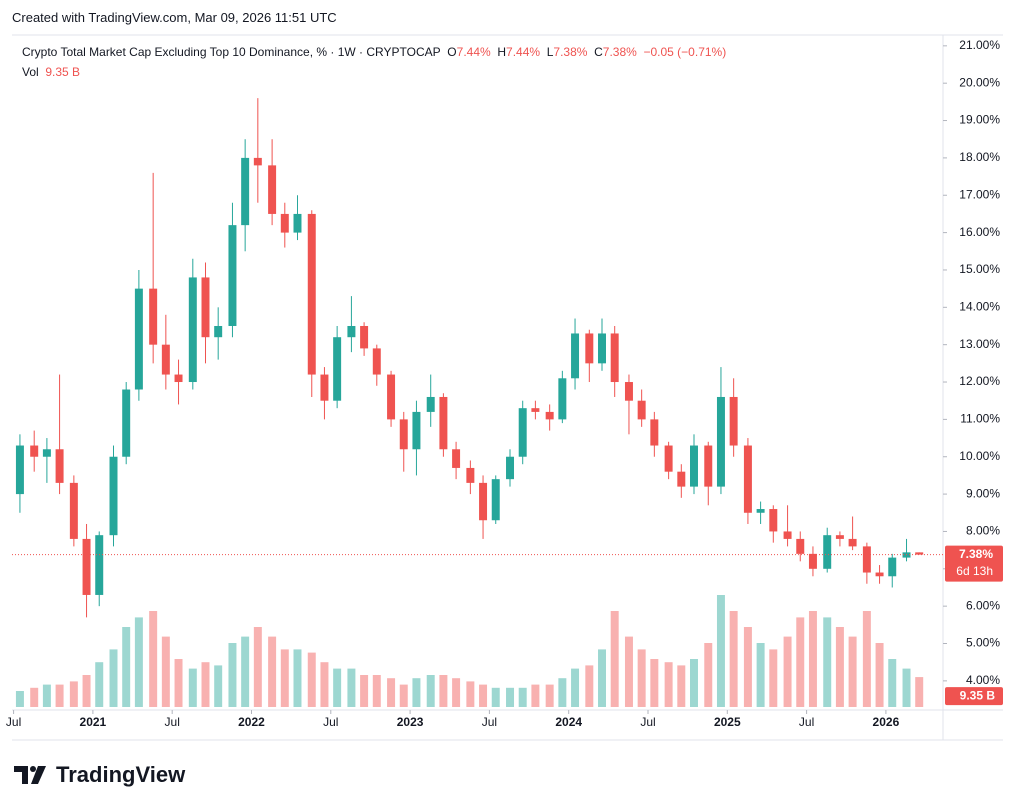 The image size is (1024, 811). What do you see at coordinates (979, 344) in the screenshot?
I see `y-tick-label: 13.00%` at bounding box center [979, 344].